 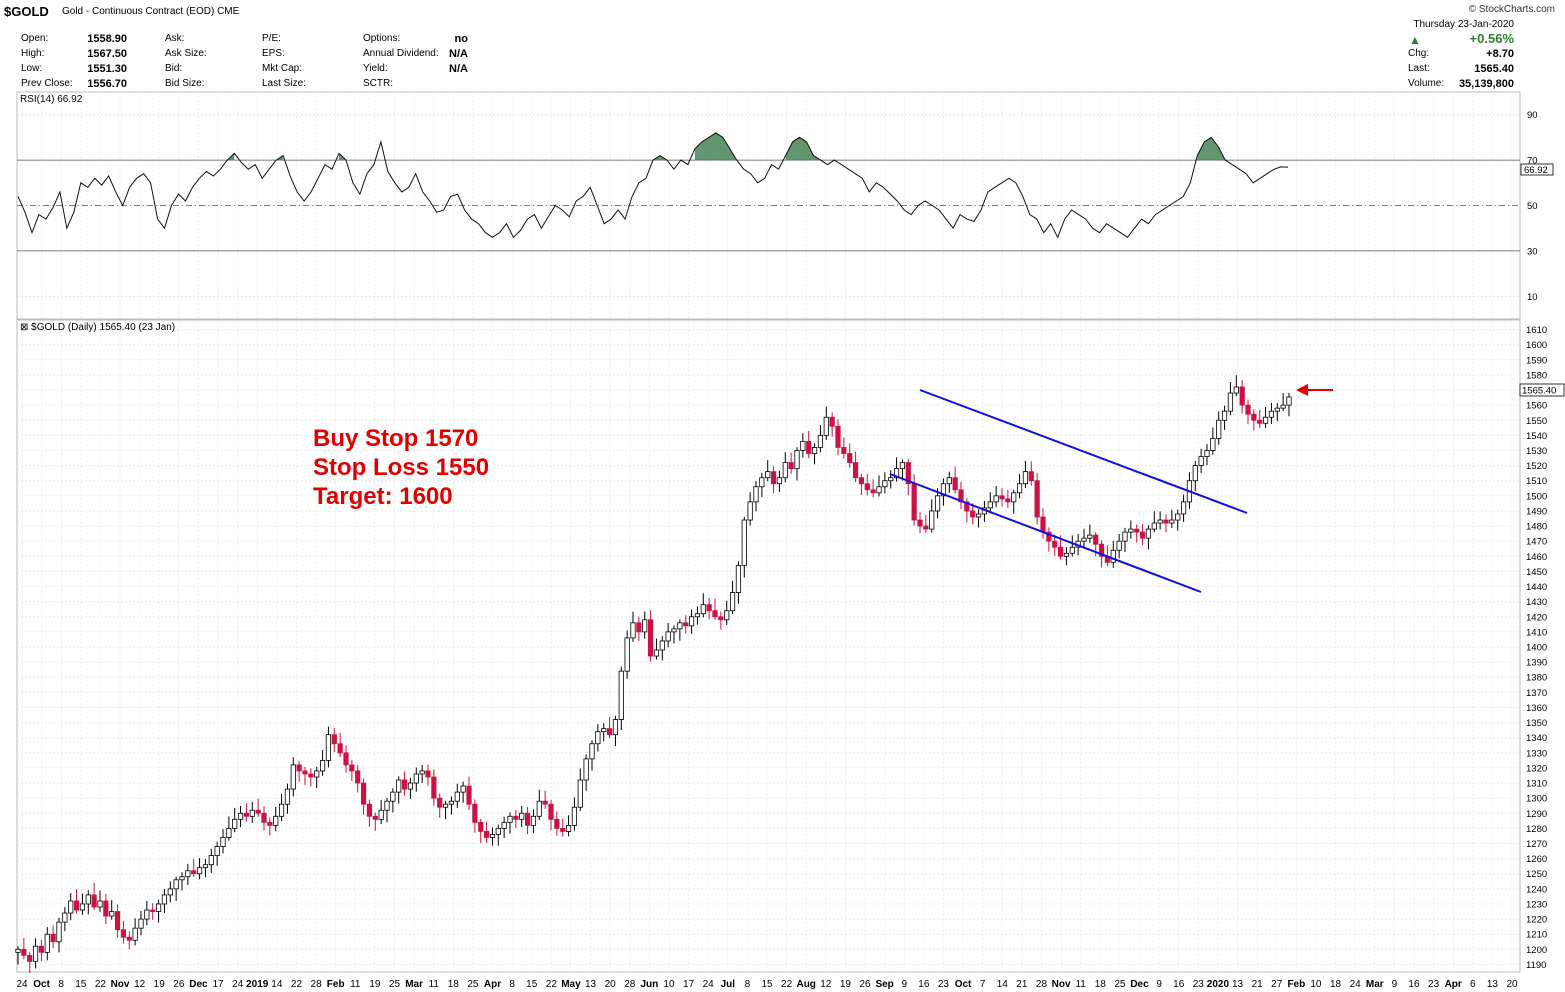 What do you see at coordinates (983, 984) in the screenshot?
I see `date-tick-label: 7` at bounding box center [983, 984].